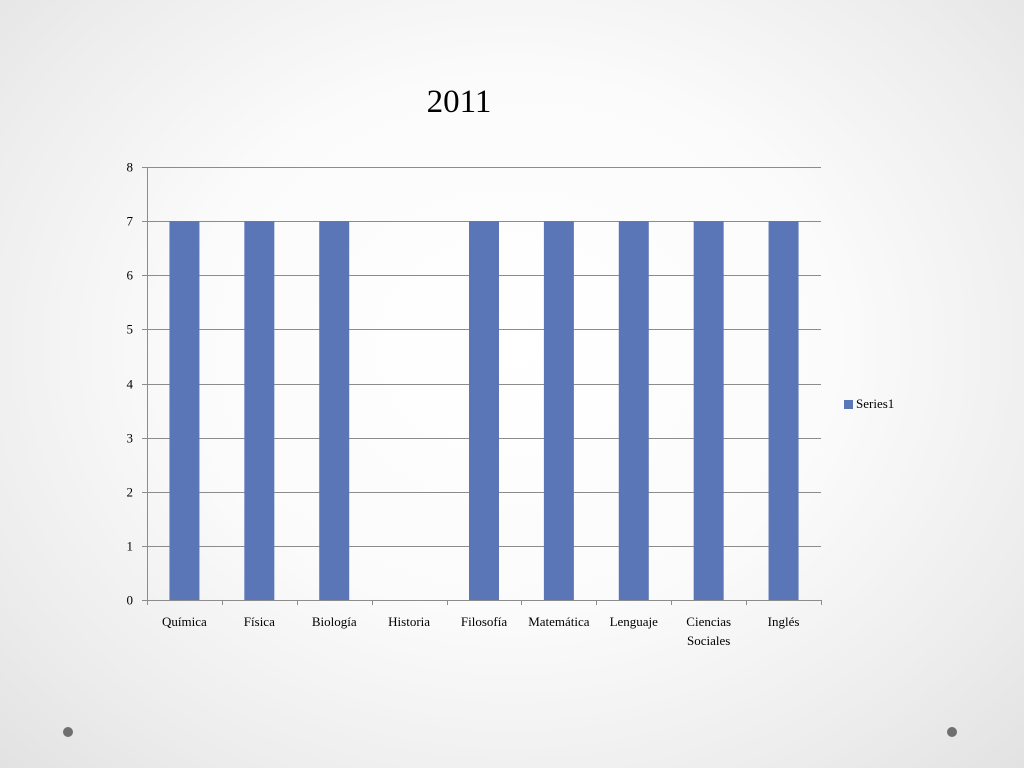 The image size is (1024, 768). I want to click on y-tick-label-4: 4, so click(130, 384).